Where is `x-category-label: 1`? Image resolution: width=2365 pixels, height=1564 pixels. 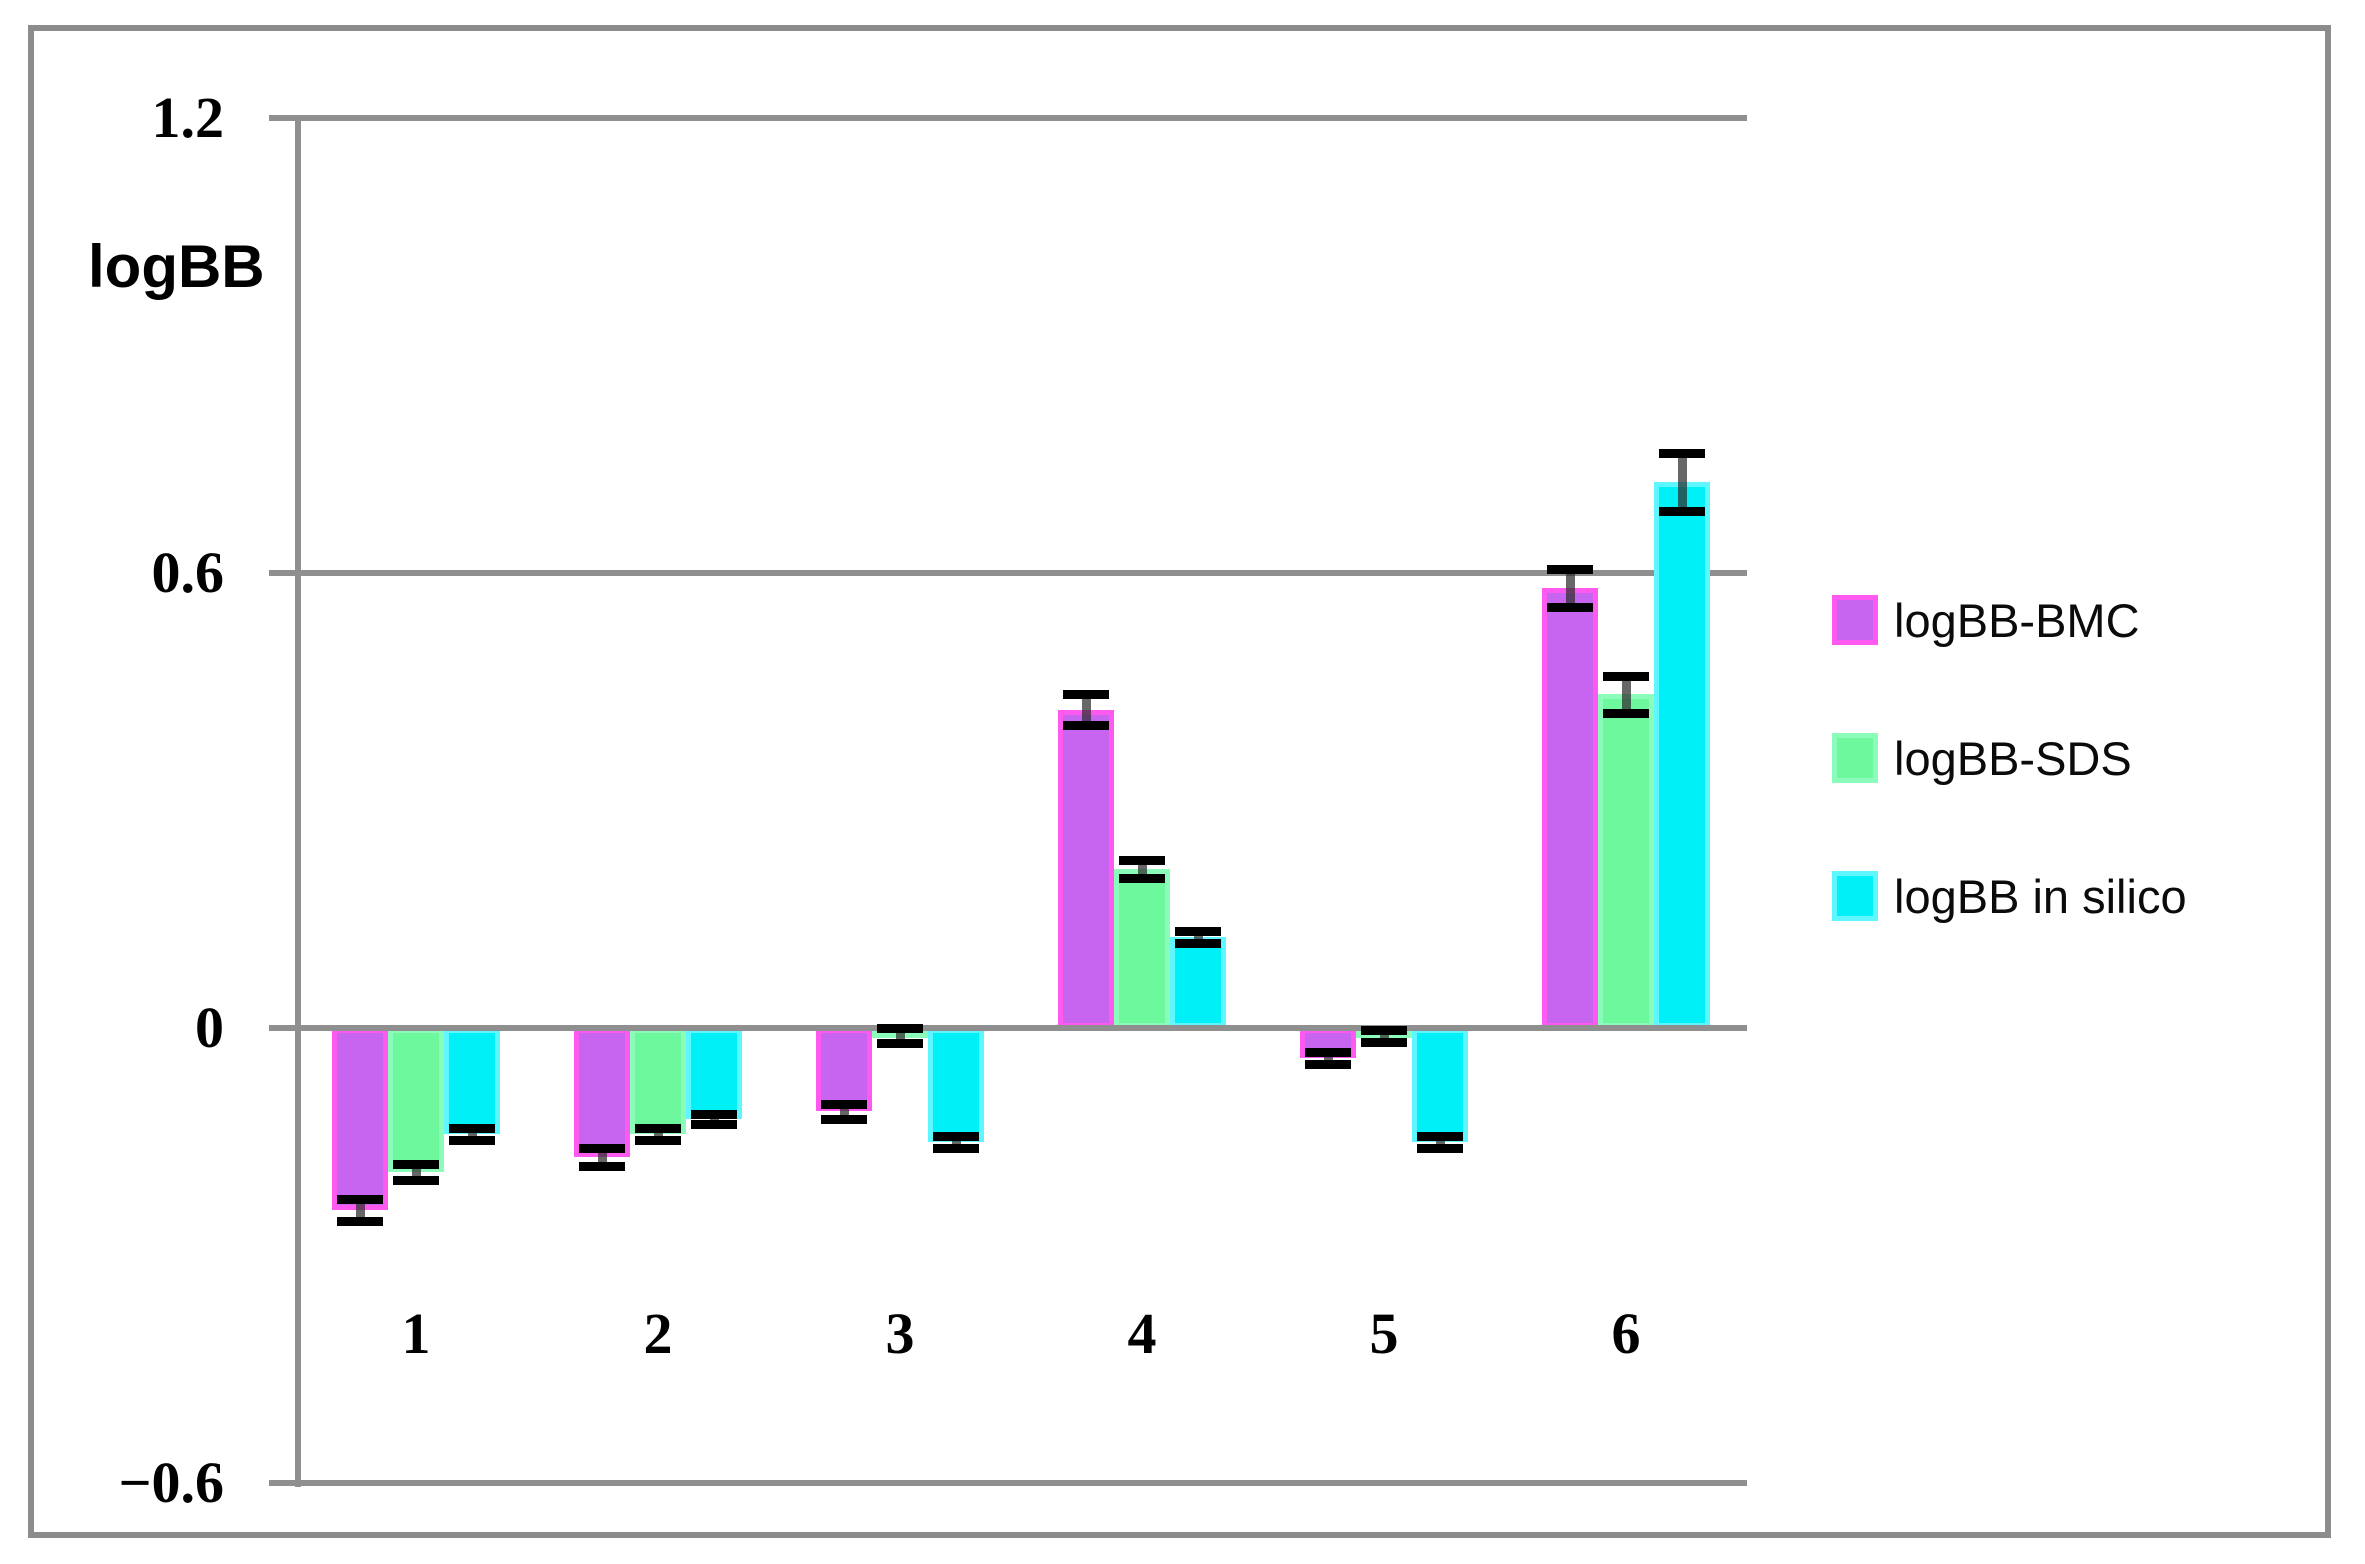
x-category-label: 1 is located at coordinates (416, 1333).